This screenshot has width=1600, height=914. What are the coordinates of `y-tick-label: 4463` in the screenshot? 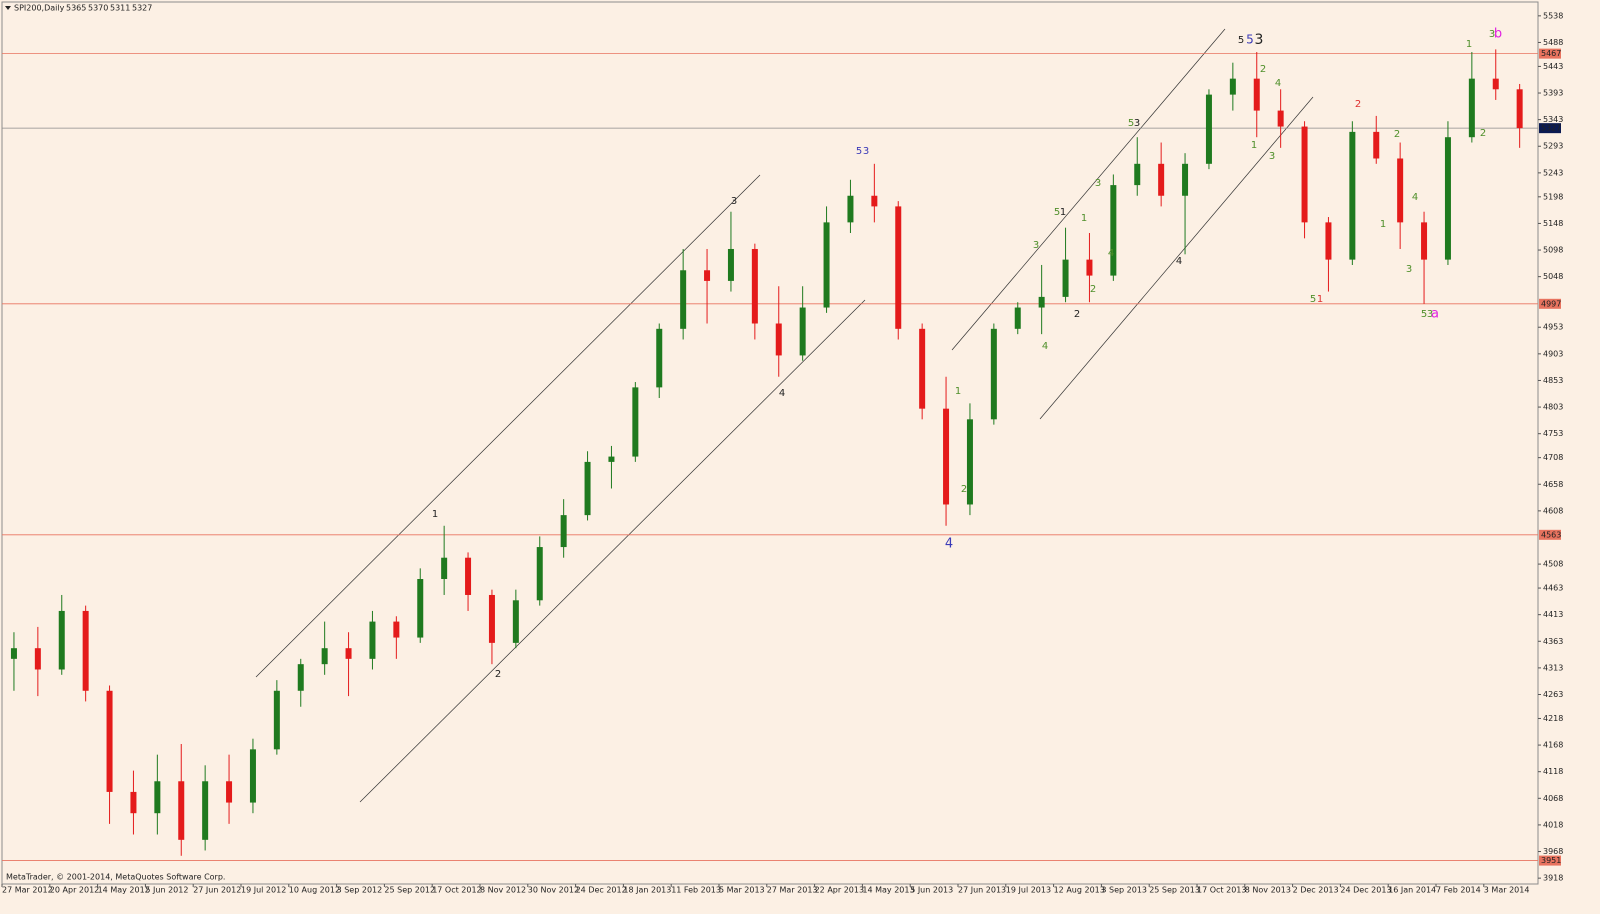 It's located at (1553, 588).